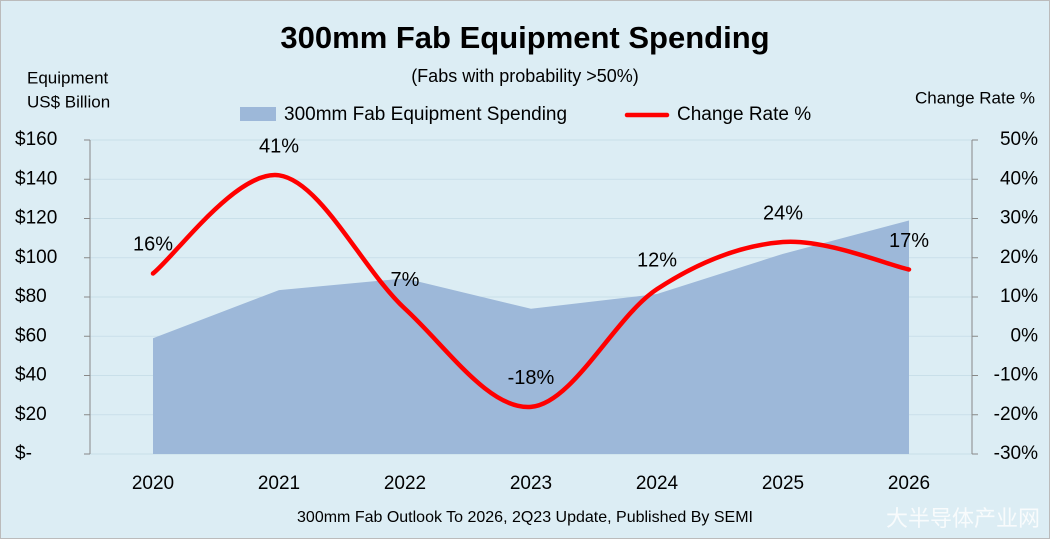 This screenshot has width=1050, height=539. Describe the element at coordinates (68, 77) in the screenshot. I see `y-axis-title: Equipment` at that location.